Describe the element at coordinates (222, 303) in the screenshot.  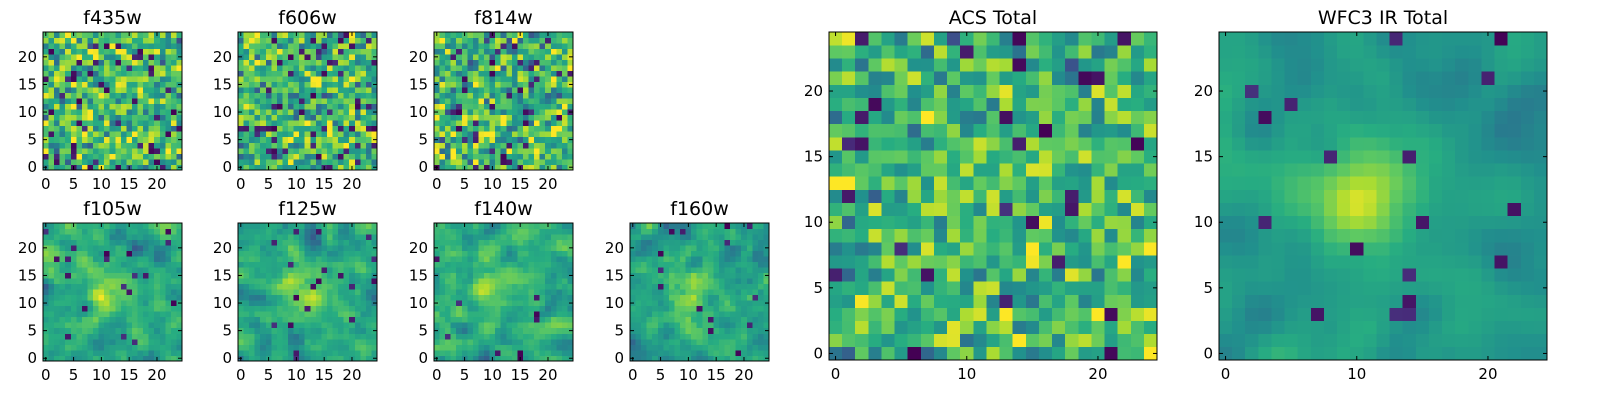
I see `y-tick-label: 10` at that location.